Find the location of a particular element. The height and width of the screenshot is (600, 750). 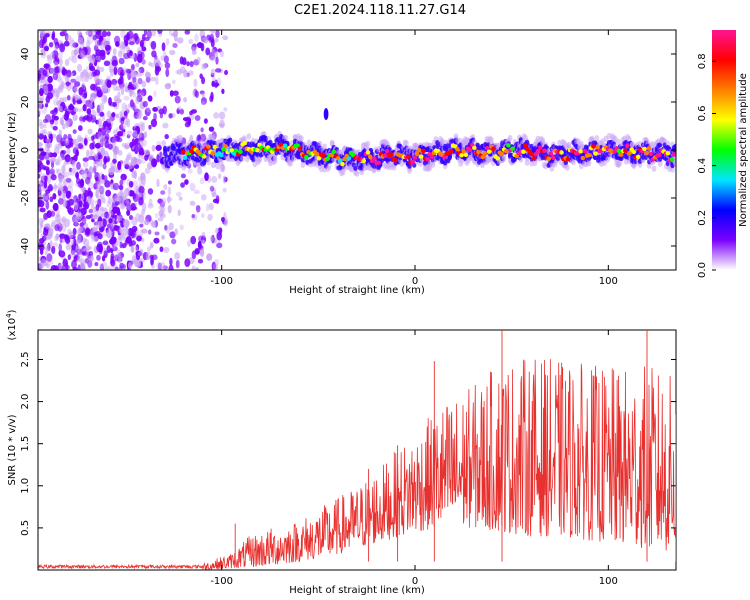

snr-ytick-label: 2.5 is located at coordinates (25, 360).